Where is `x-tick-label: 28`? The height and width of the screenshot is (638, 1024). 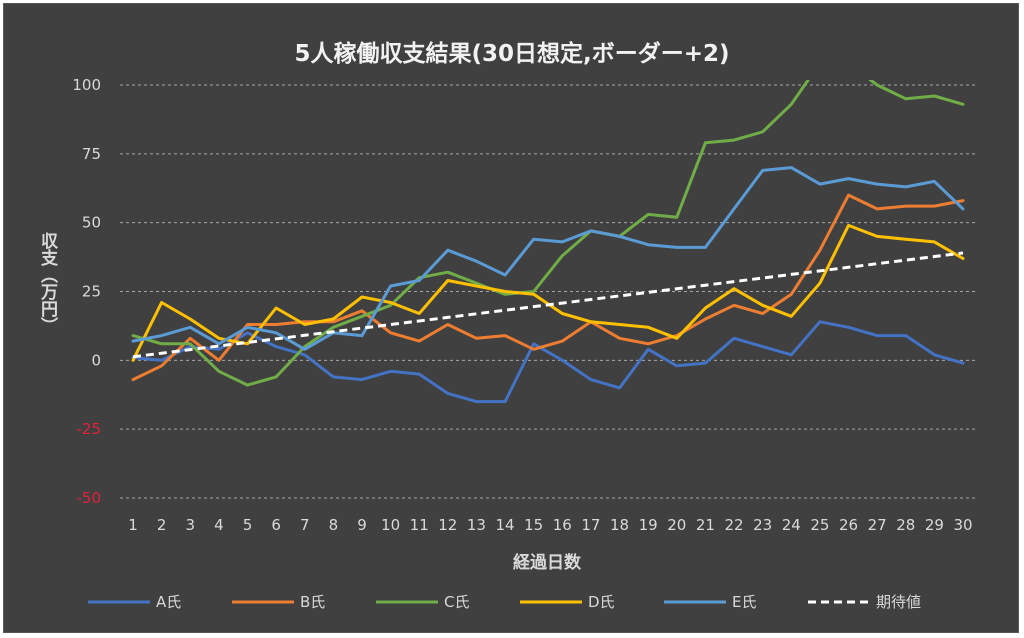 x-tick-label: 28 is located at coordinates (905, 525).